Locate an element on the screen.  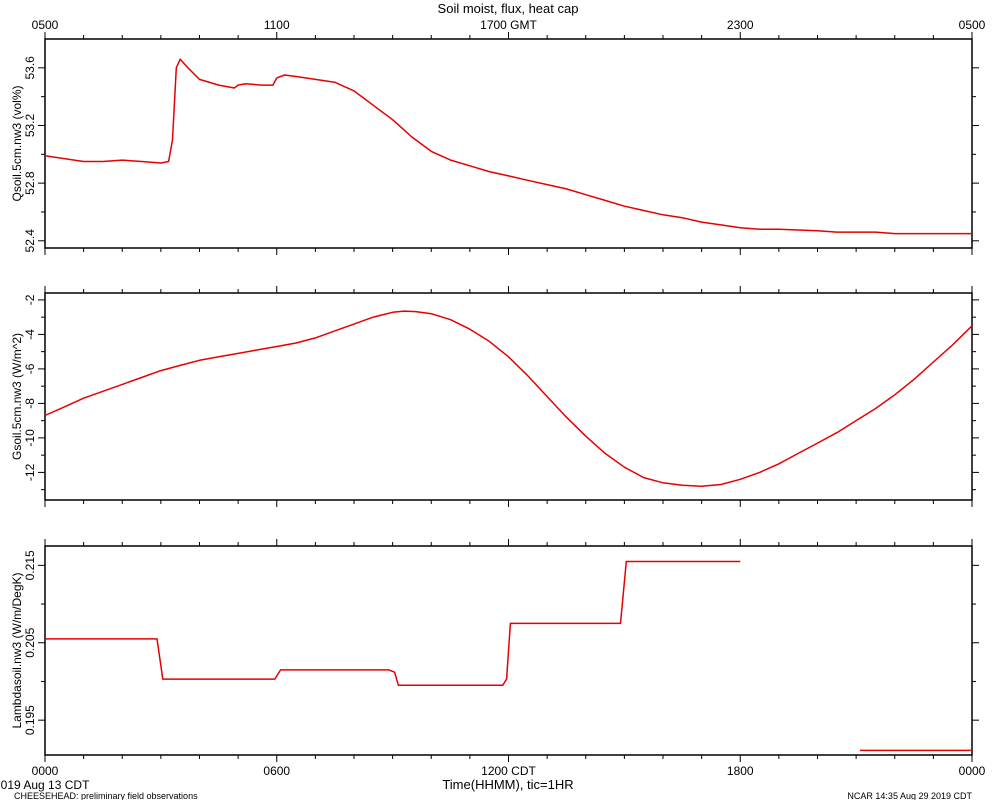
top-axis-labels: 0500 1100 1700 GMT 2300 0500 is located at coordinates (509, 25).